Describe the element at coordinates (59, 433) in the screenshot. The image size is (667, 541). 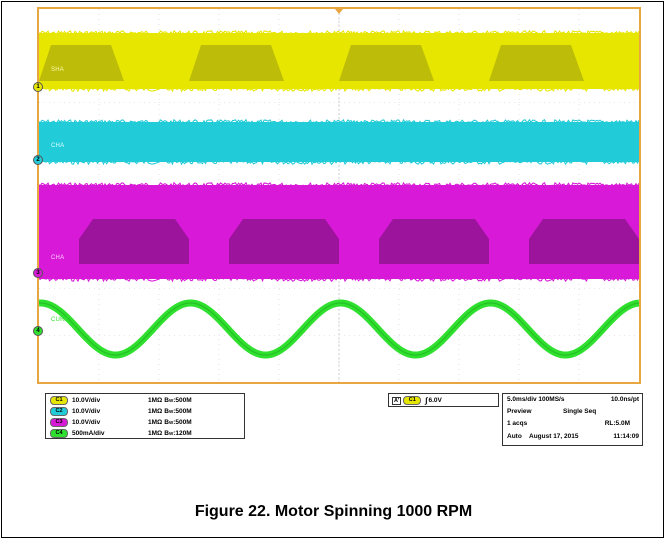
I see `channel-badge: C4` at that location.